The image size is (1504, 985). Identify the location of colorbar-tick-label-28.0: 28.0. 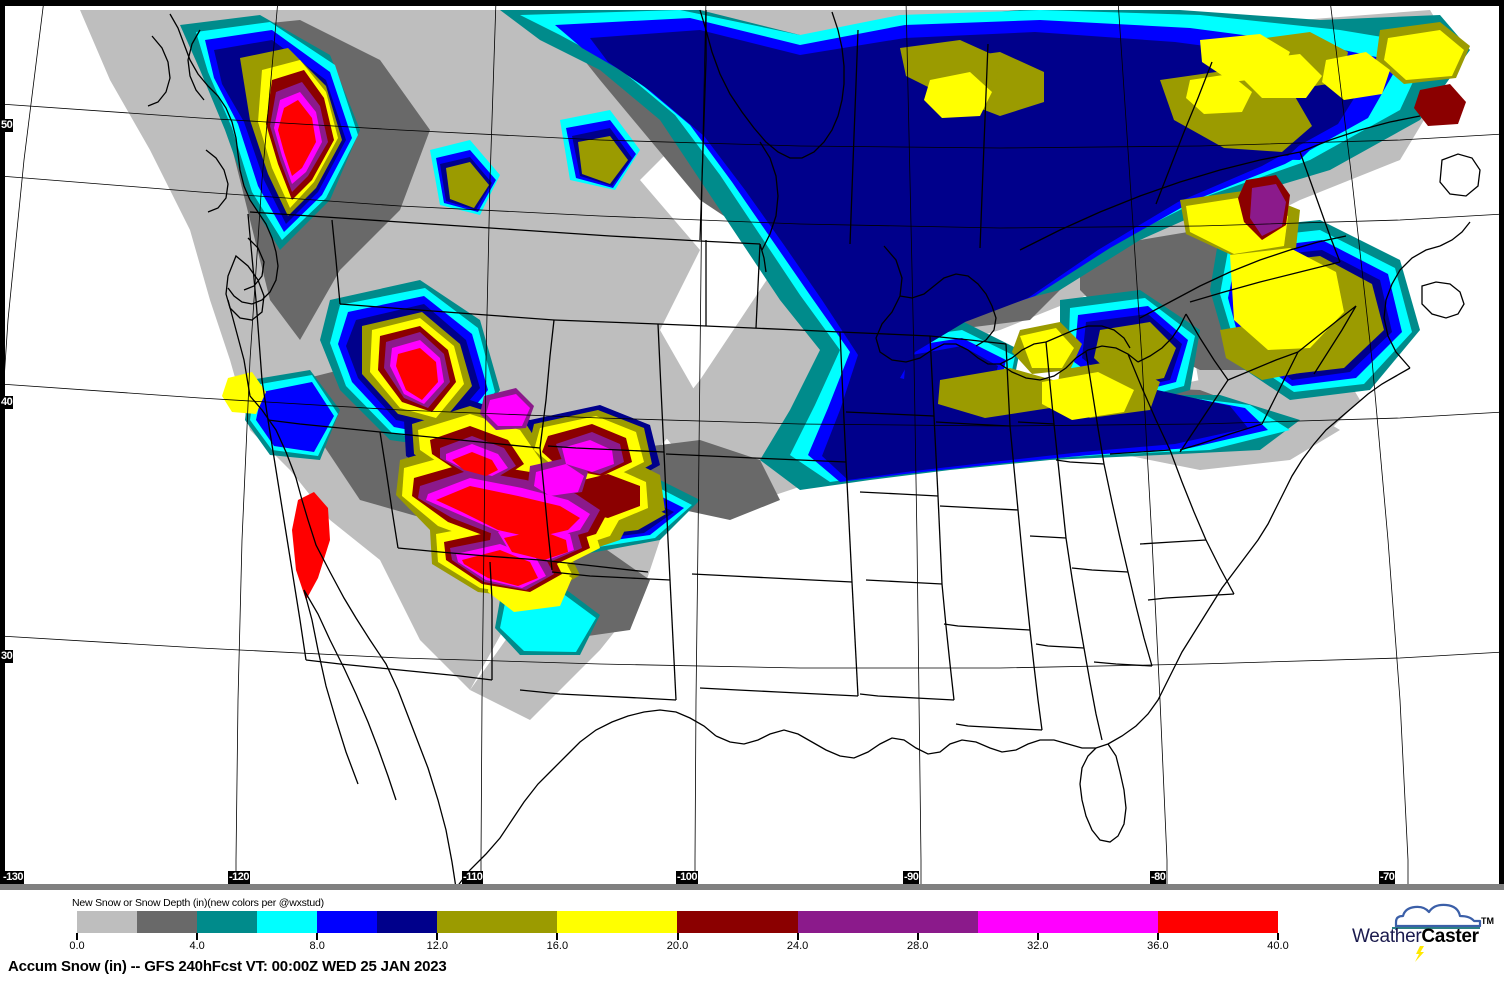
(917, 946).